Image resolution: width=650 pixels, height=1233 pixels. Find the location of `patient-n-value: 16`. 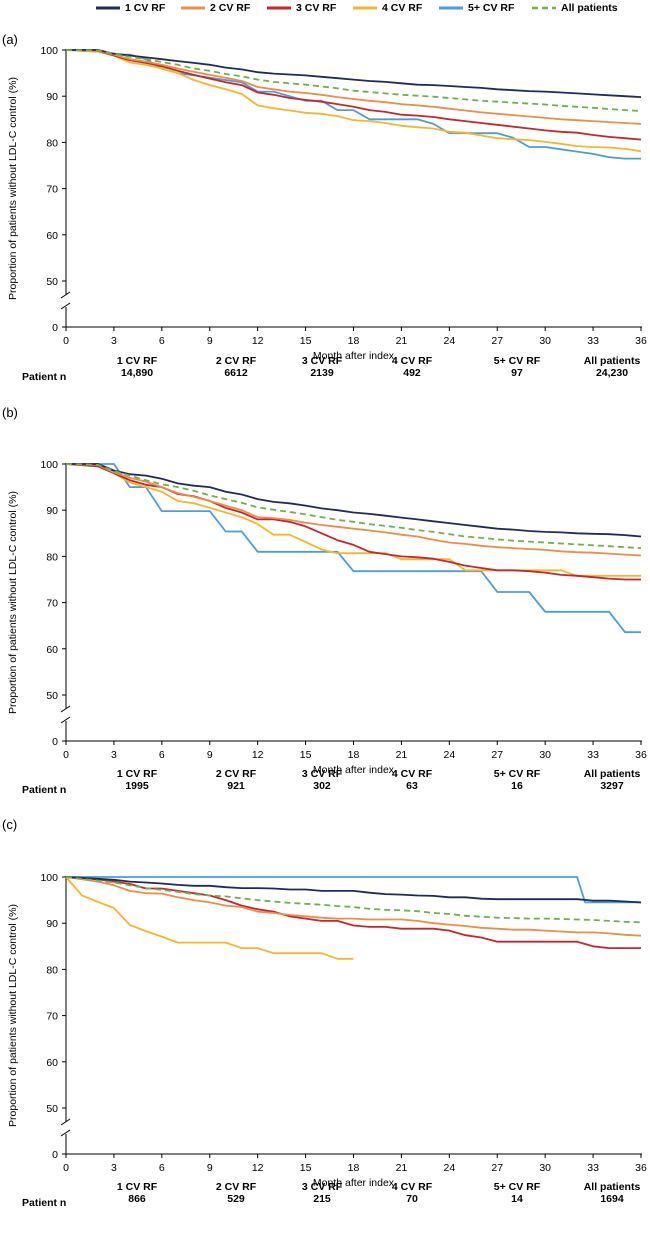

patient-n-value: 16 is located at coordinates (517, 786).